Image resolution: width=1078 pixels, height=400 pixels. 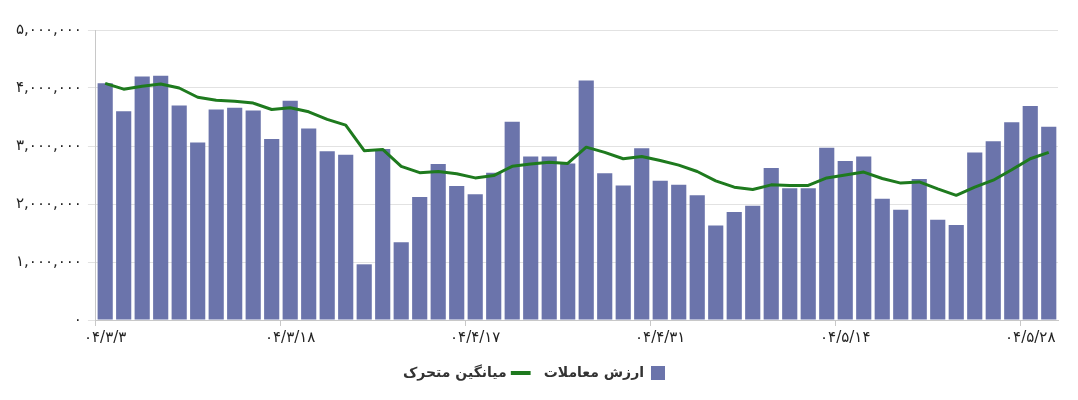 What do you see at coordinates (49, 202) in the screenshot?
I see `y-tick-label: ۲,۰۰۰,۰۰۰` at bounding box center [49, 202].